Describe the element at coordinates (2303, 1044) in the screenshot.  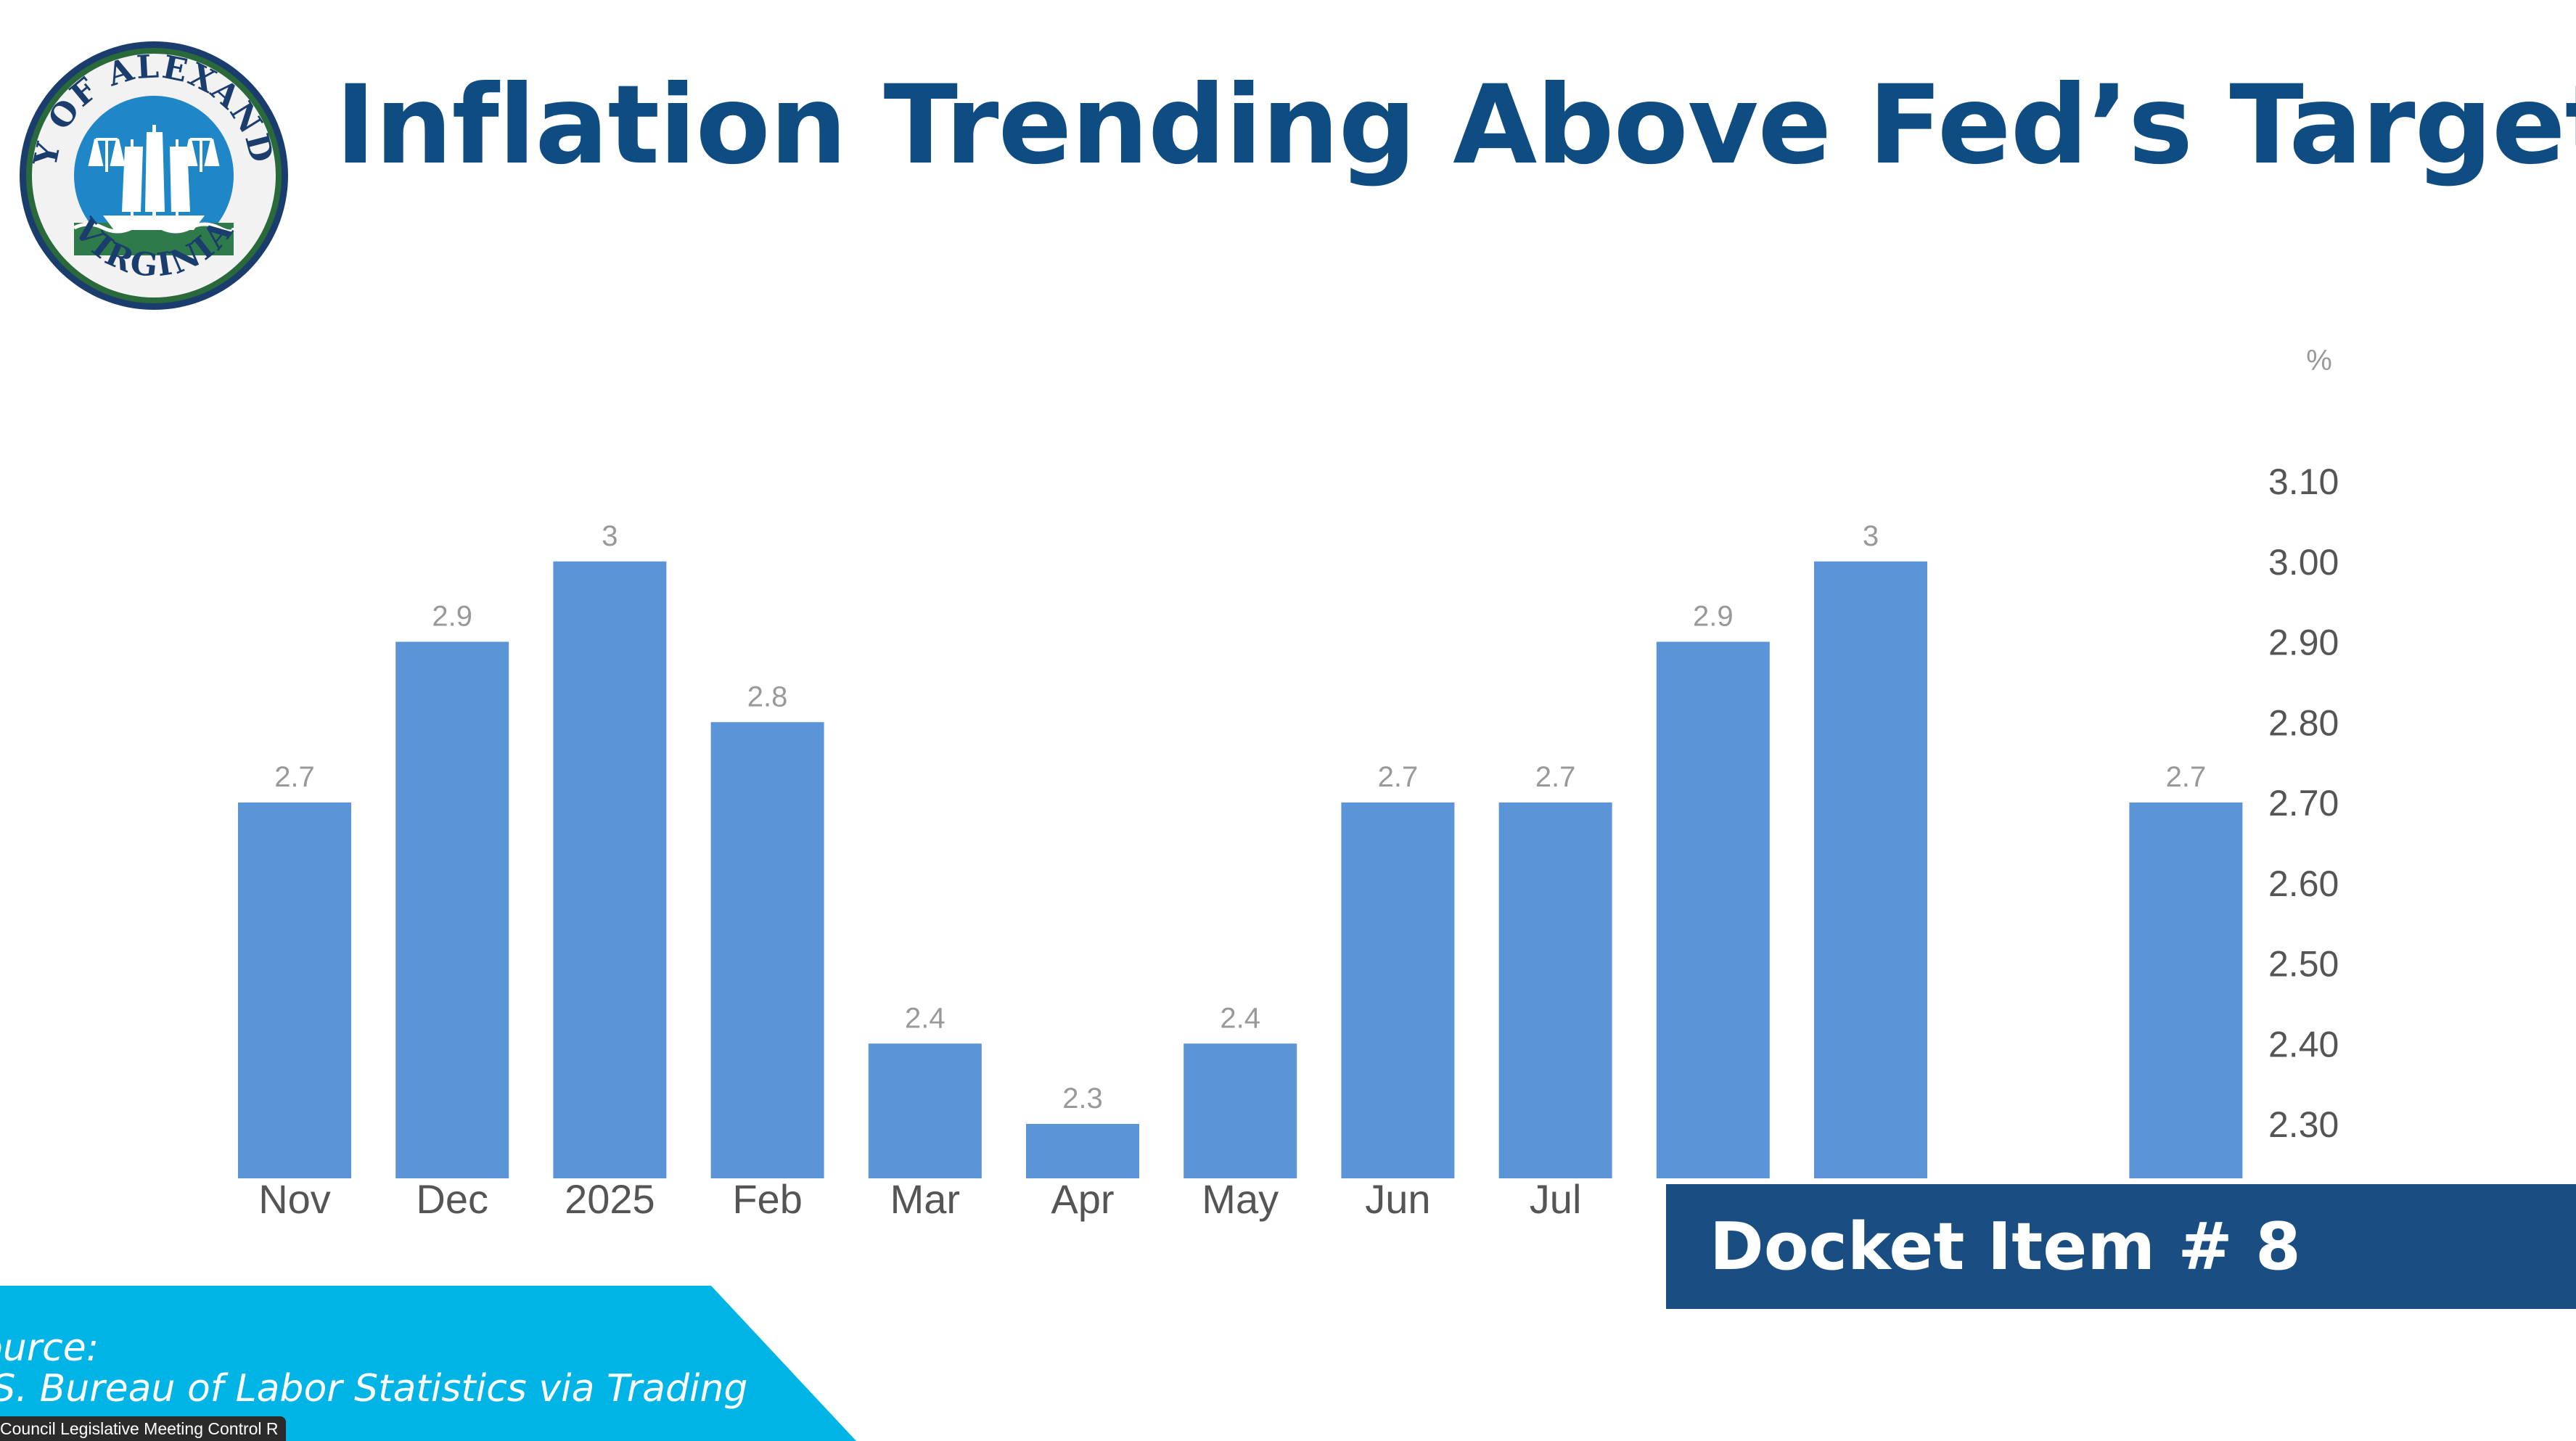
I see `y-axis-tick-label: 2.40` at that location.